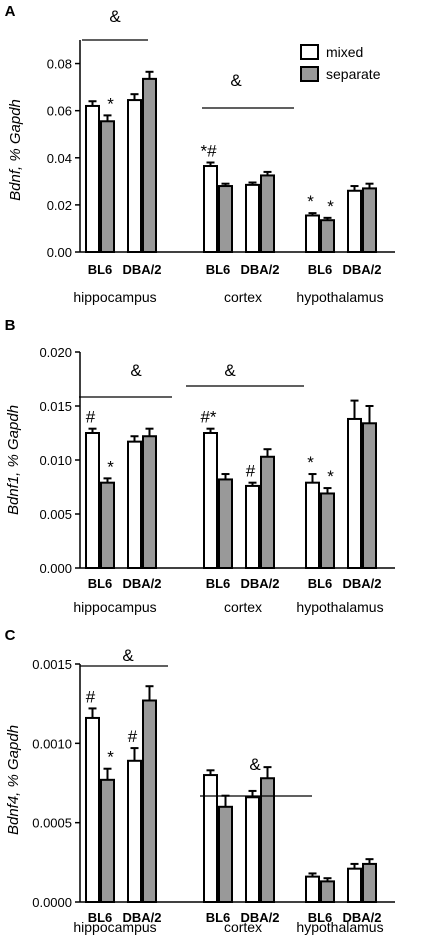 The image size is (422, 938). I want to click on significance-mark: *#, so click(208, 150).